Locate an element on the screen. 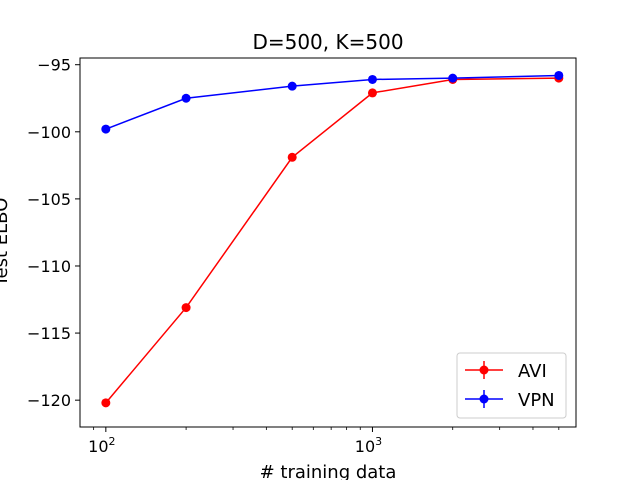 The image size is (640, 480). y-tick-label: −95 is located at coordinates (54, 65).